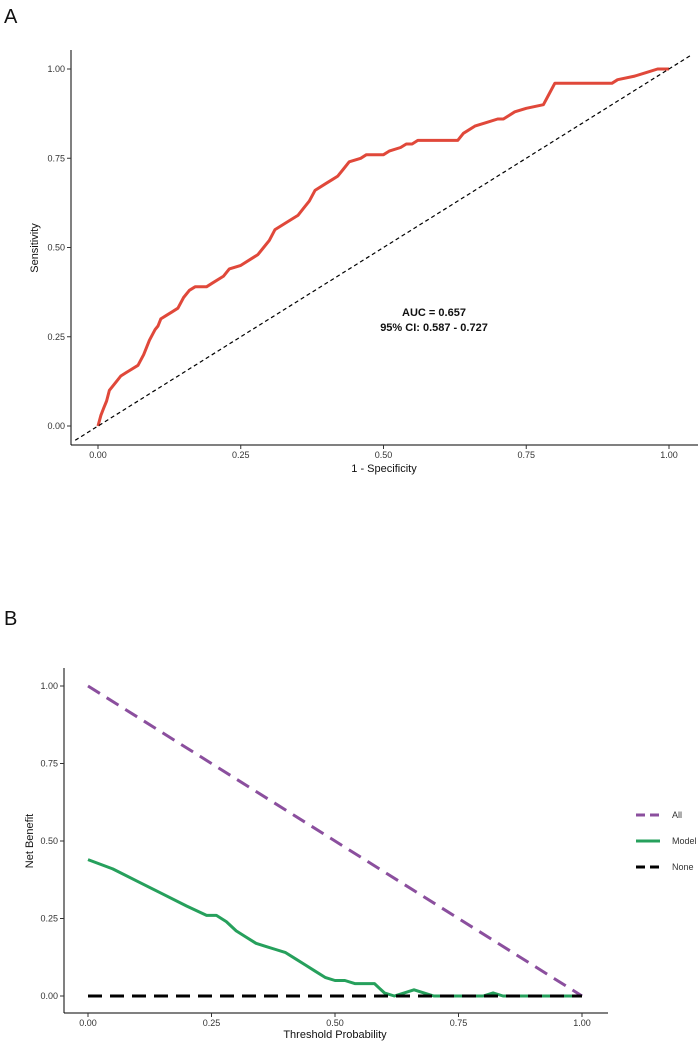  Describe the element at coordinates (56, 248) in the screenshot. I see `roc-y-tick-label: 0.50` at that location.